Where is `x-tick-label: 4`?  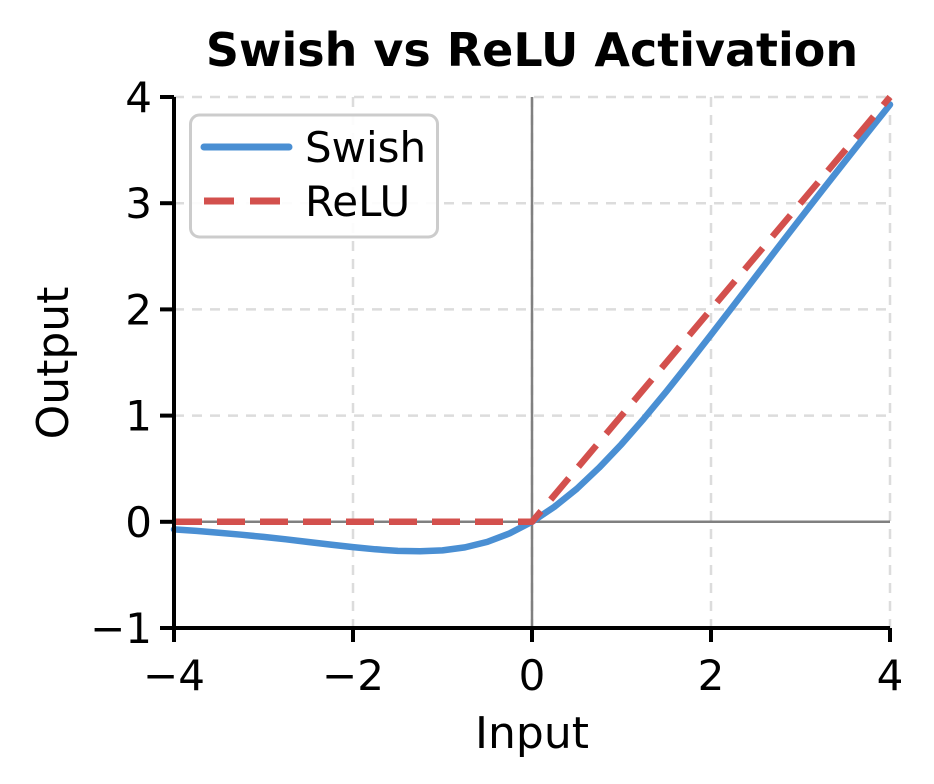
x-tick-label: 4 is located at coordinates (890, 675).